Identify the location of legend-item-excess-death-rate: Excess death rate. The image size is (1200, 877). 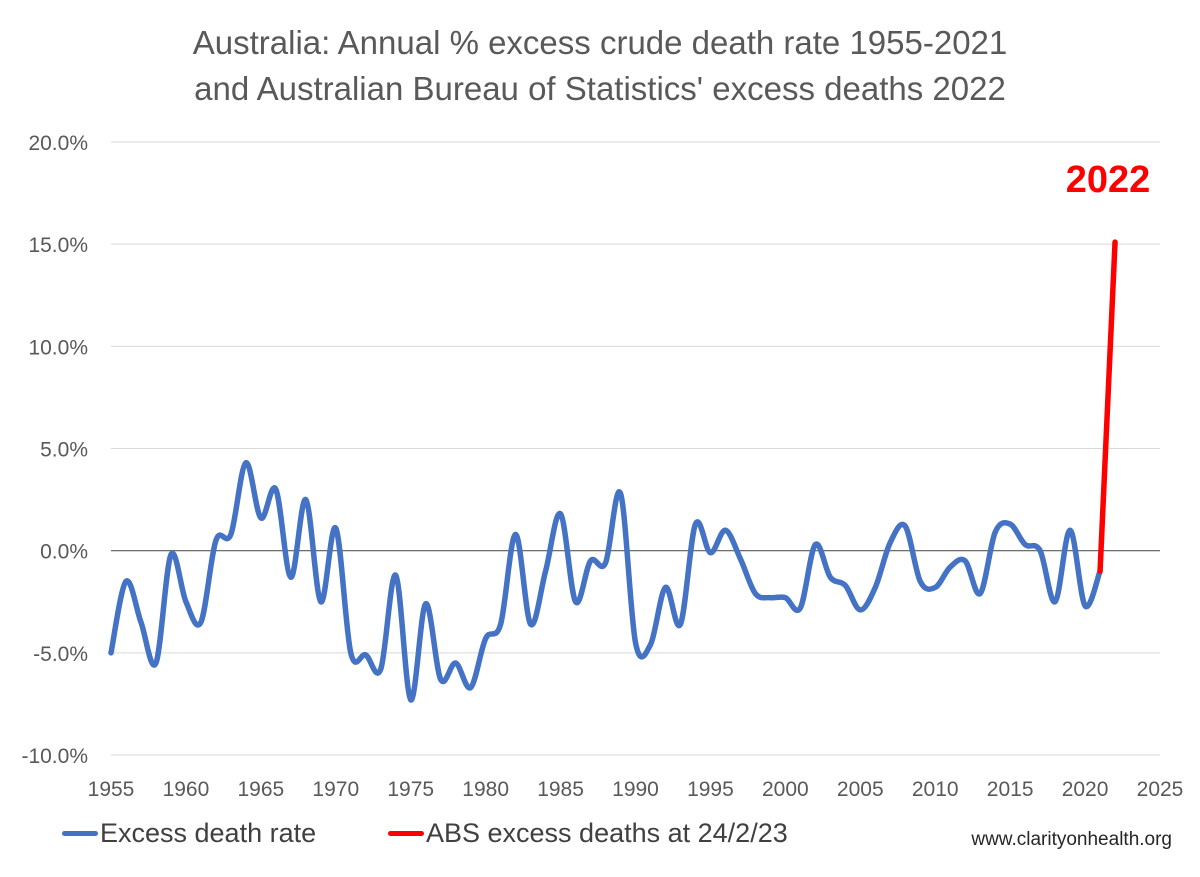
(189, 833).